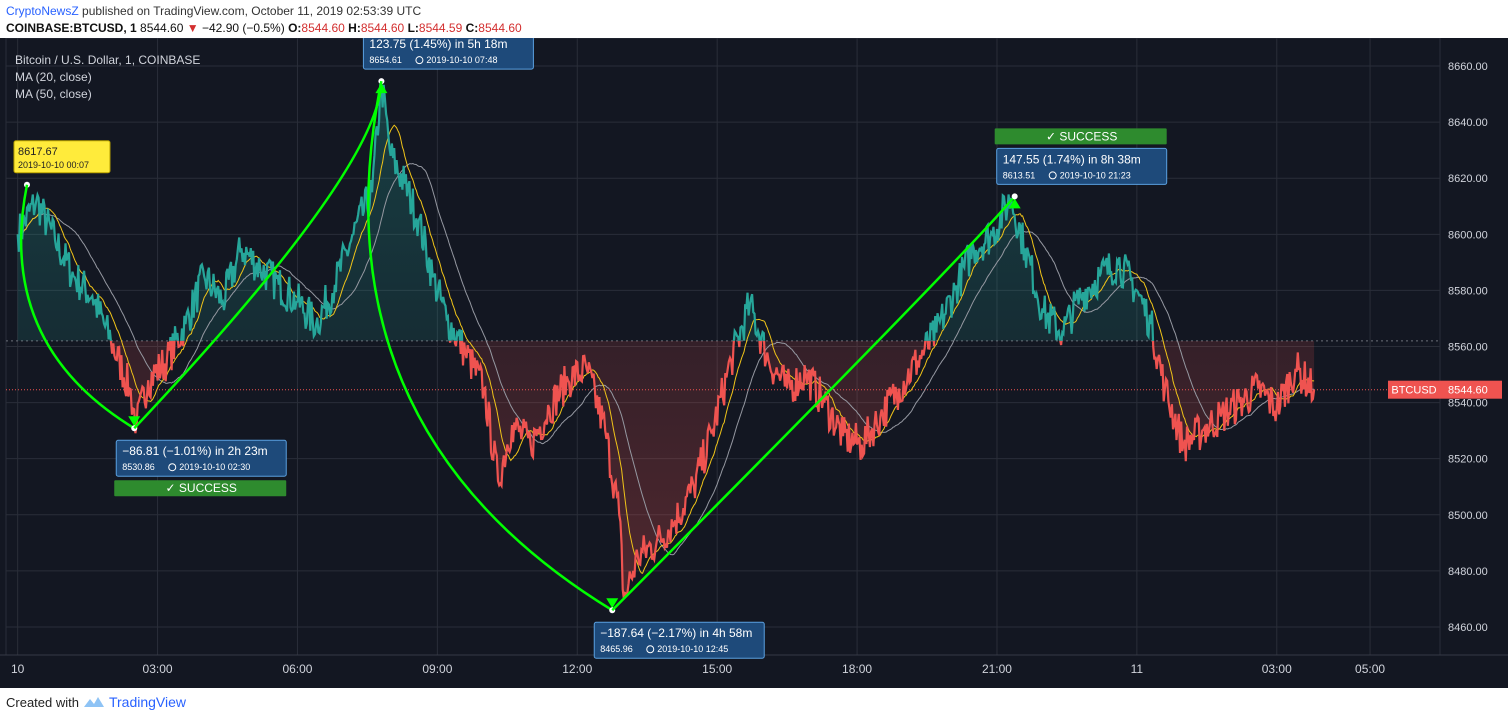 This screenshot has width=1508, height=720. I want to click on high-label: H:, so click(354, 28).